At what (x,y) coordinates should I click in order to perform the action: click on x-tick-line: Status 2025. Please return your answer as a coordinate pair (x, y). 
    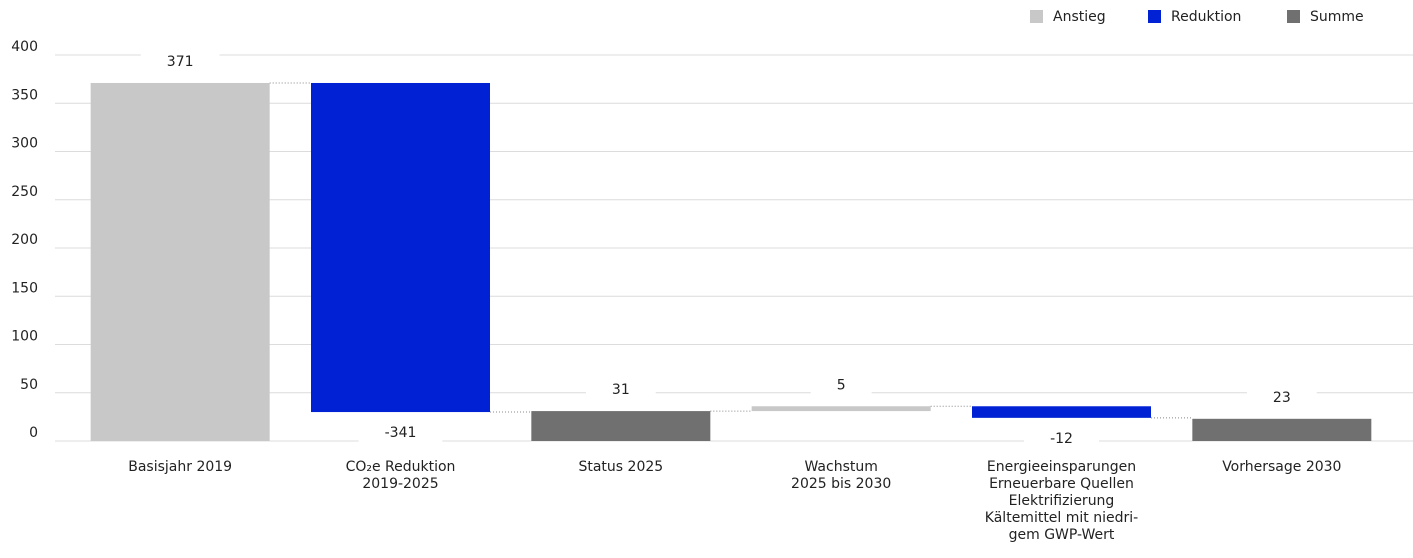
    Looking at the image, I should click on (620, 467).